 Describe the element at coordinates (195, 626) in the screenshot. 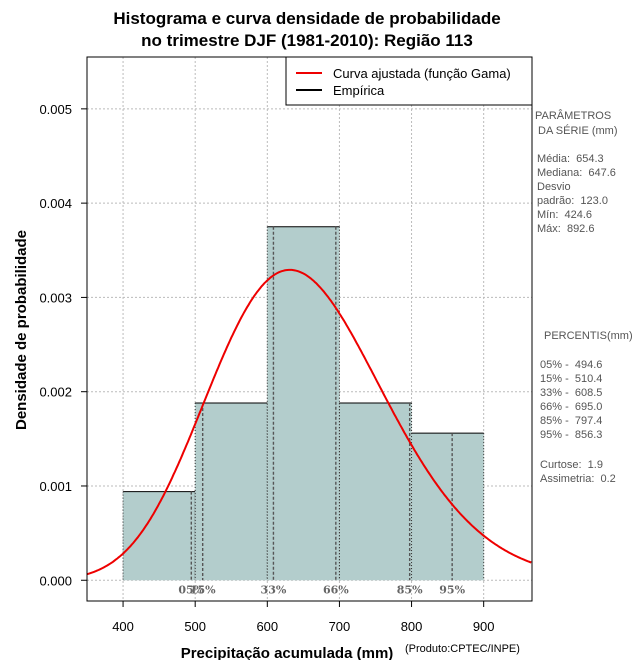

I see `x-tick-label: 500` at that location.